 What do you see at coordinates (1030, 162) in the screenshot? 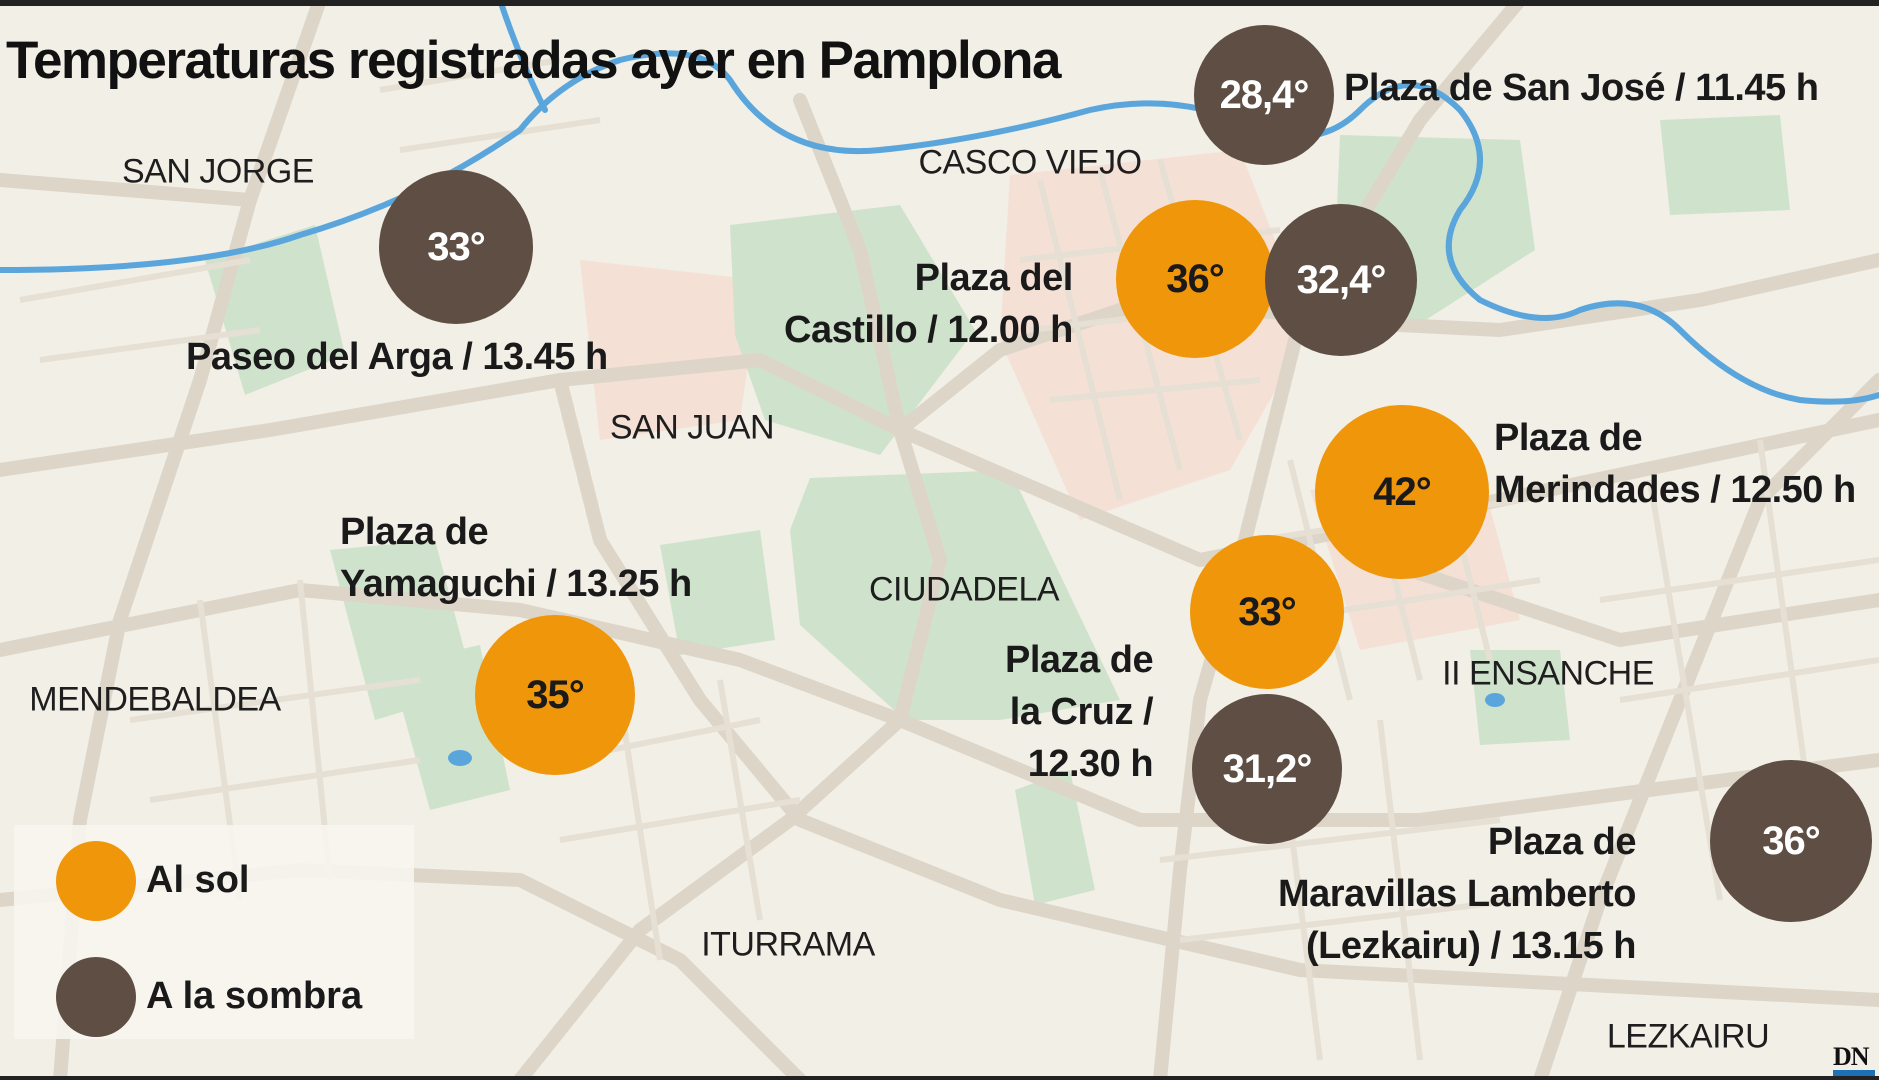
I see `district-label-casco-viejo: CASCO VIEJO` at bounding box center [1030, 162].